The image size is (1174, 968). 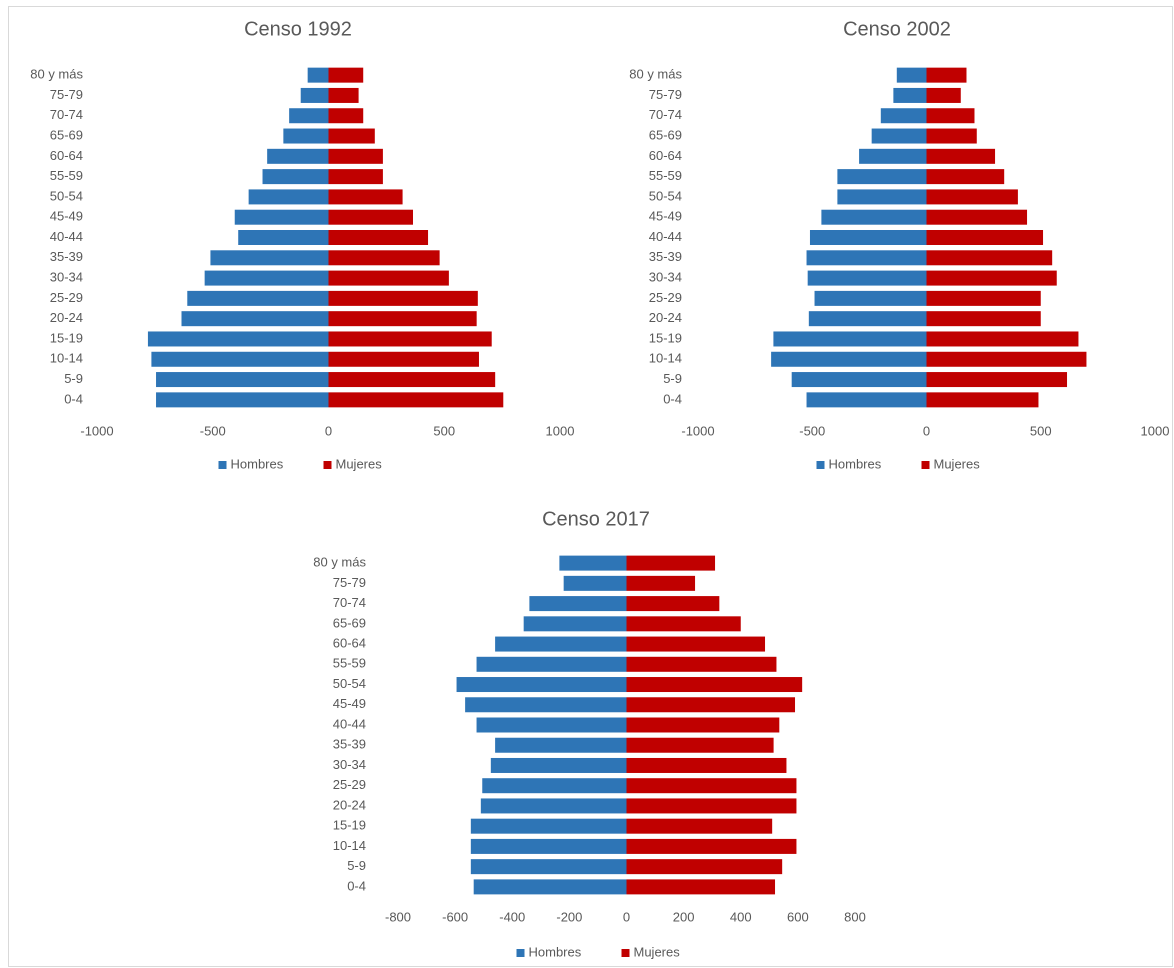 What do you see at coordinates (66, 236) in the screenshot?
I see `y-tick-label: 40-44` at bounding box center [66, 236].